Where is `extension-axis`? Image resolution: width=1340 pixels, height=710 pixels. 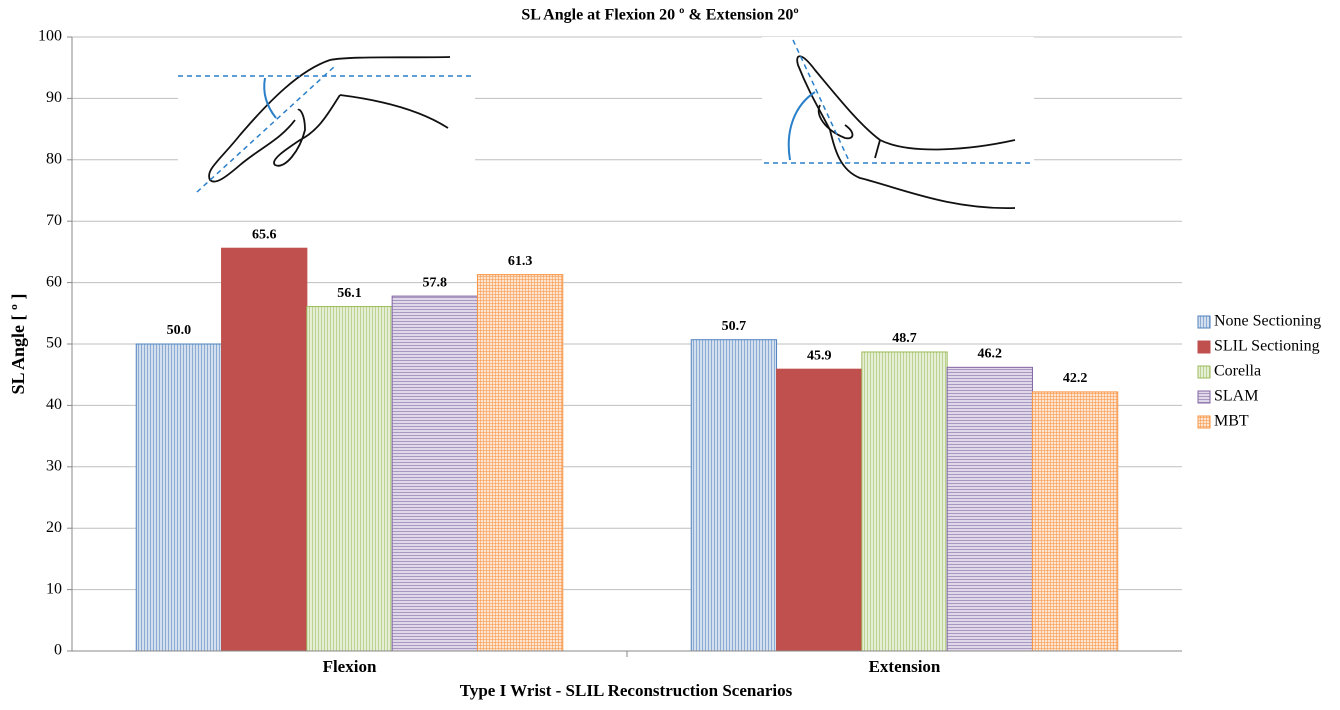
extension-axis is located at coordinates (821, 101).